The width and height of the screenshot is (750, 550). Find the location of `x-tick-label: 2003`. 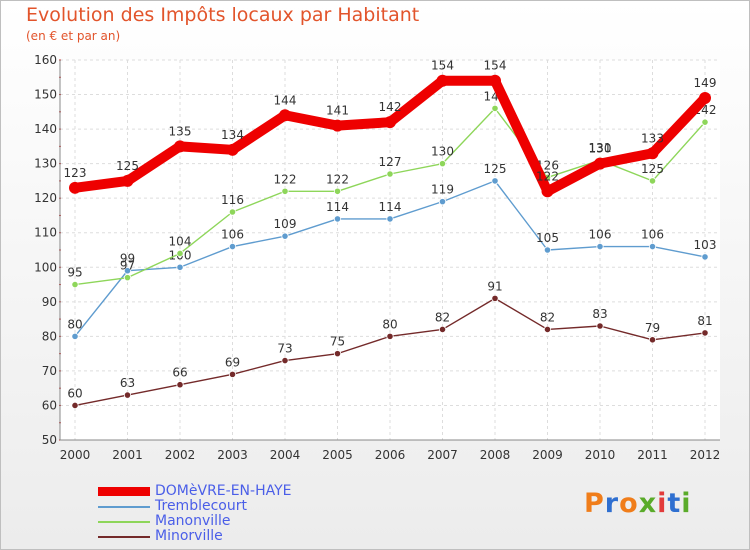

x-tick-label: 2003 is located at coordinates (232, 455).